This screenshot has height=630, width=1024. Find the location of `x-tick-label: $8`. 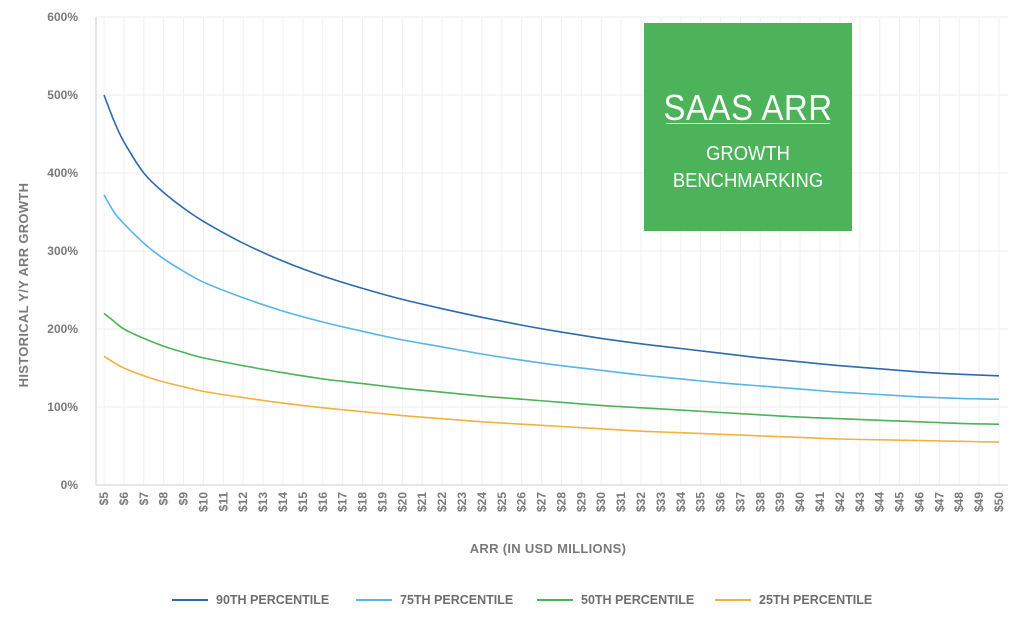

x-tick-label: $8 is located at coordinates (164, 499).